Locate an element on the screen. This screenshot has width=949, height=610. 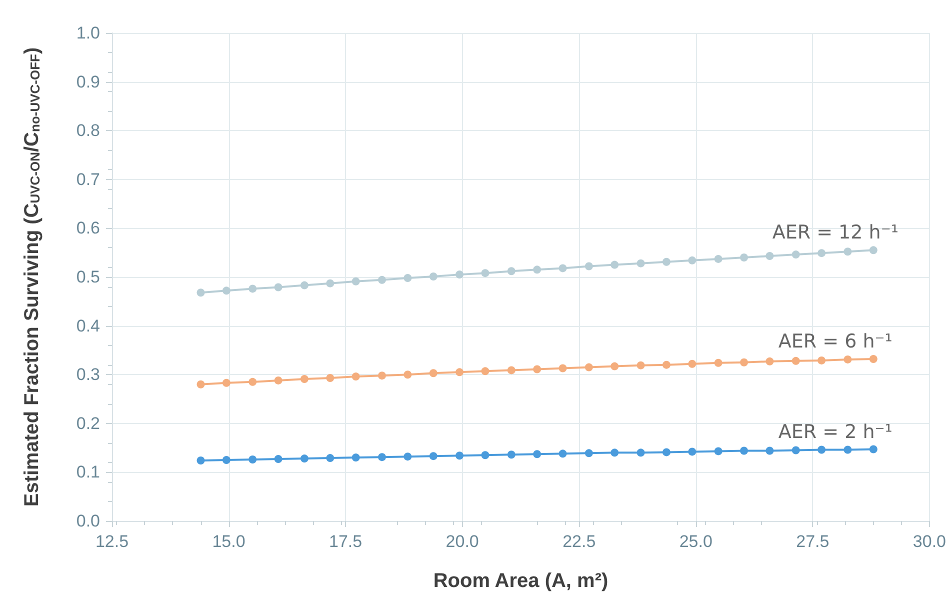
x-tick-label: 17.5 is located at coordinates (345, 541).